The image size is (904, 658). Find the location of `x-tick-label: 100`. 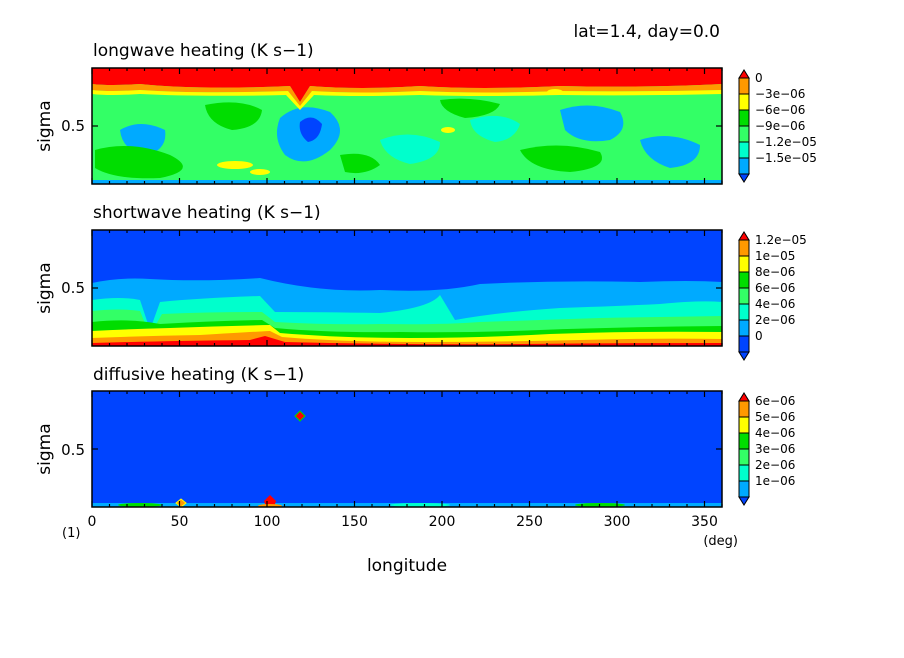

x-tick-label: 100 is located at coordinates (267, 522).